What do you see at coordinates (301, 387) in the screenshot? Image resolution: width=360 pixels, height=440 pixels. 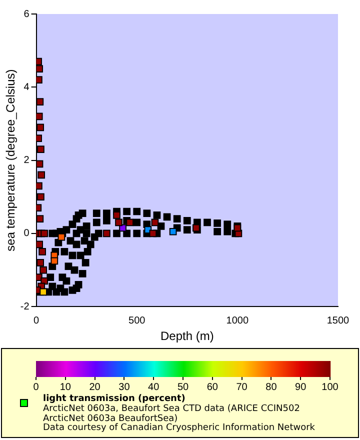 I see `color-bar-label: 90` at bounding box center [301, 387].